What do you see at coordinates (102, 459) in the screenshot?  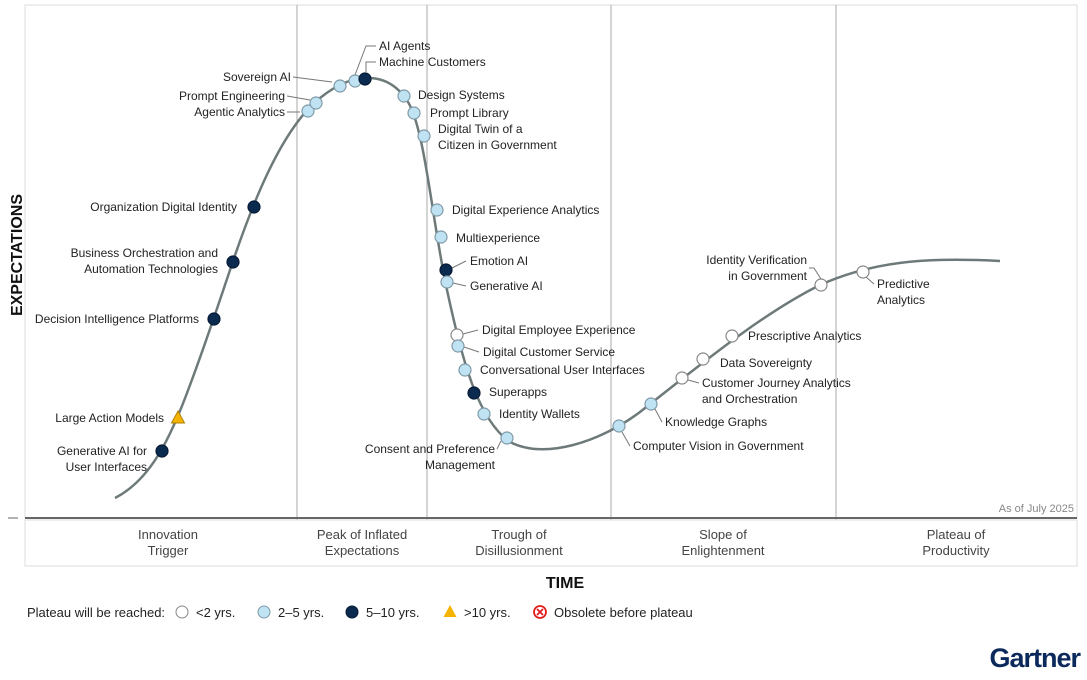 I see `technology-label: Generative AI for User Interfaces` at bounding box center [102, 459].